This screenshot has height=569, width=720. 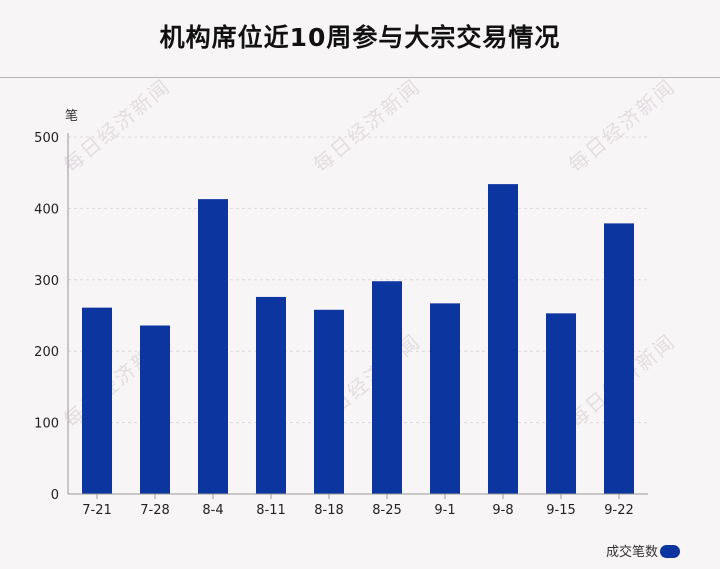 I want to click on x-tick-label: 8-11, so click(x=271, y=510).